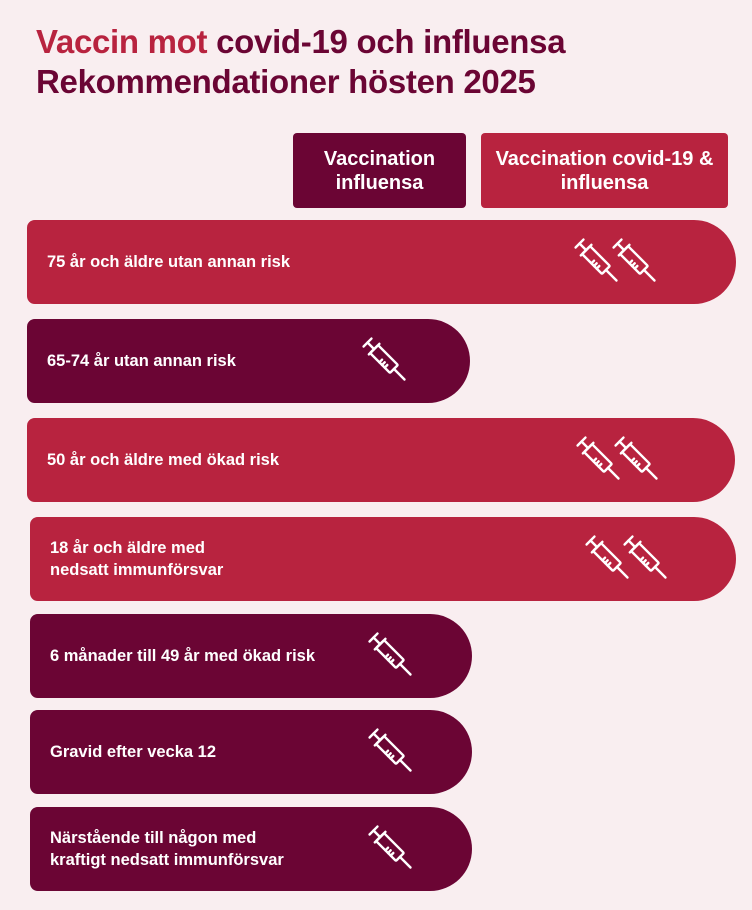 Image resolution: width=752 pixels, height=910 pixels. I want to click on row-50-plus-risk: 50 år och äldre med ökad risk, so click(381, 460).